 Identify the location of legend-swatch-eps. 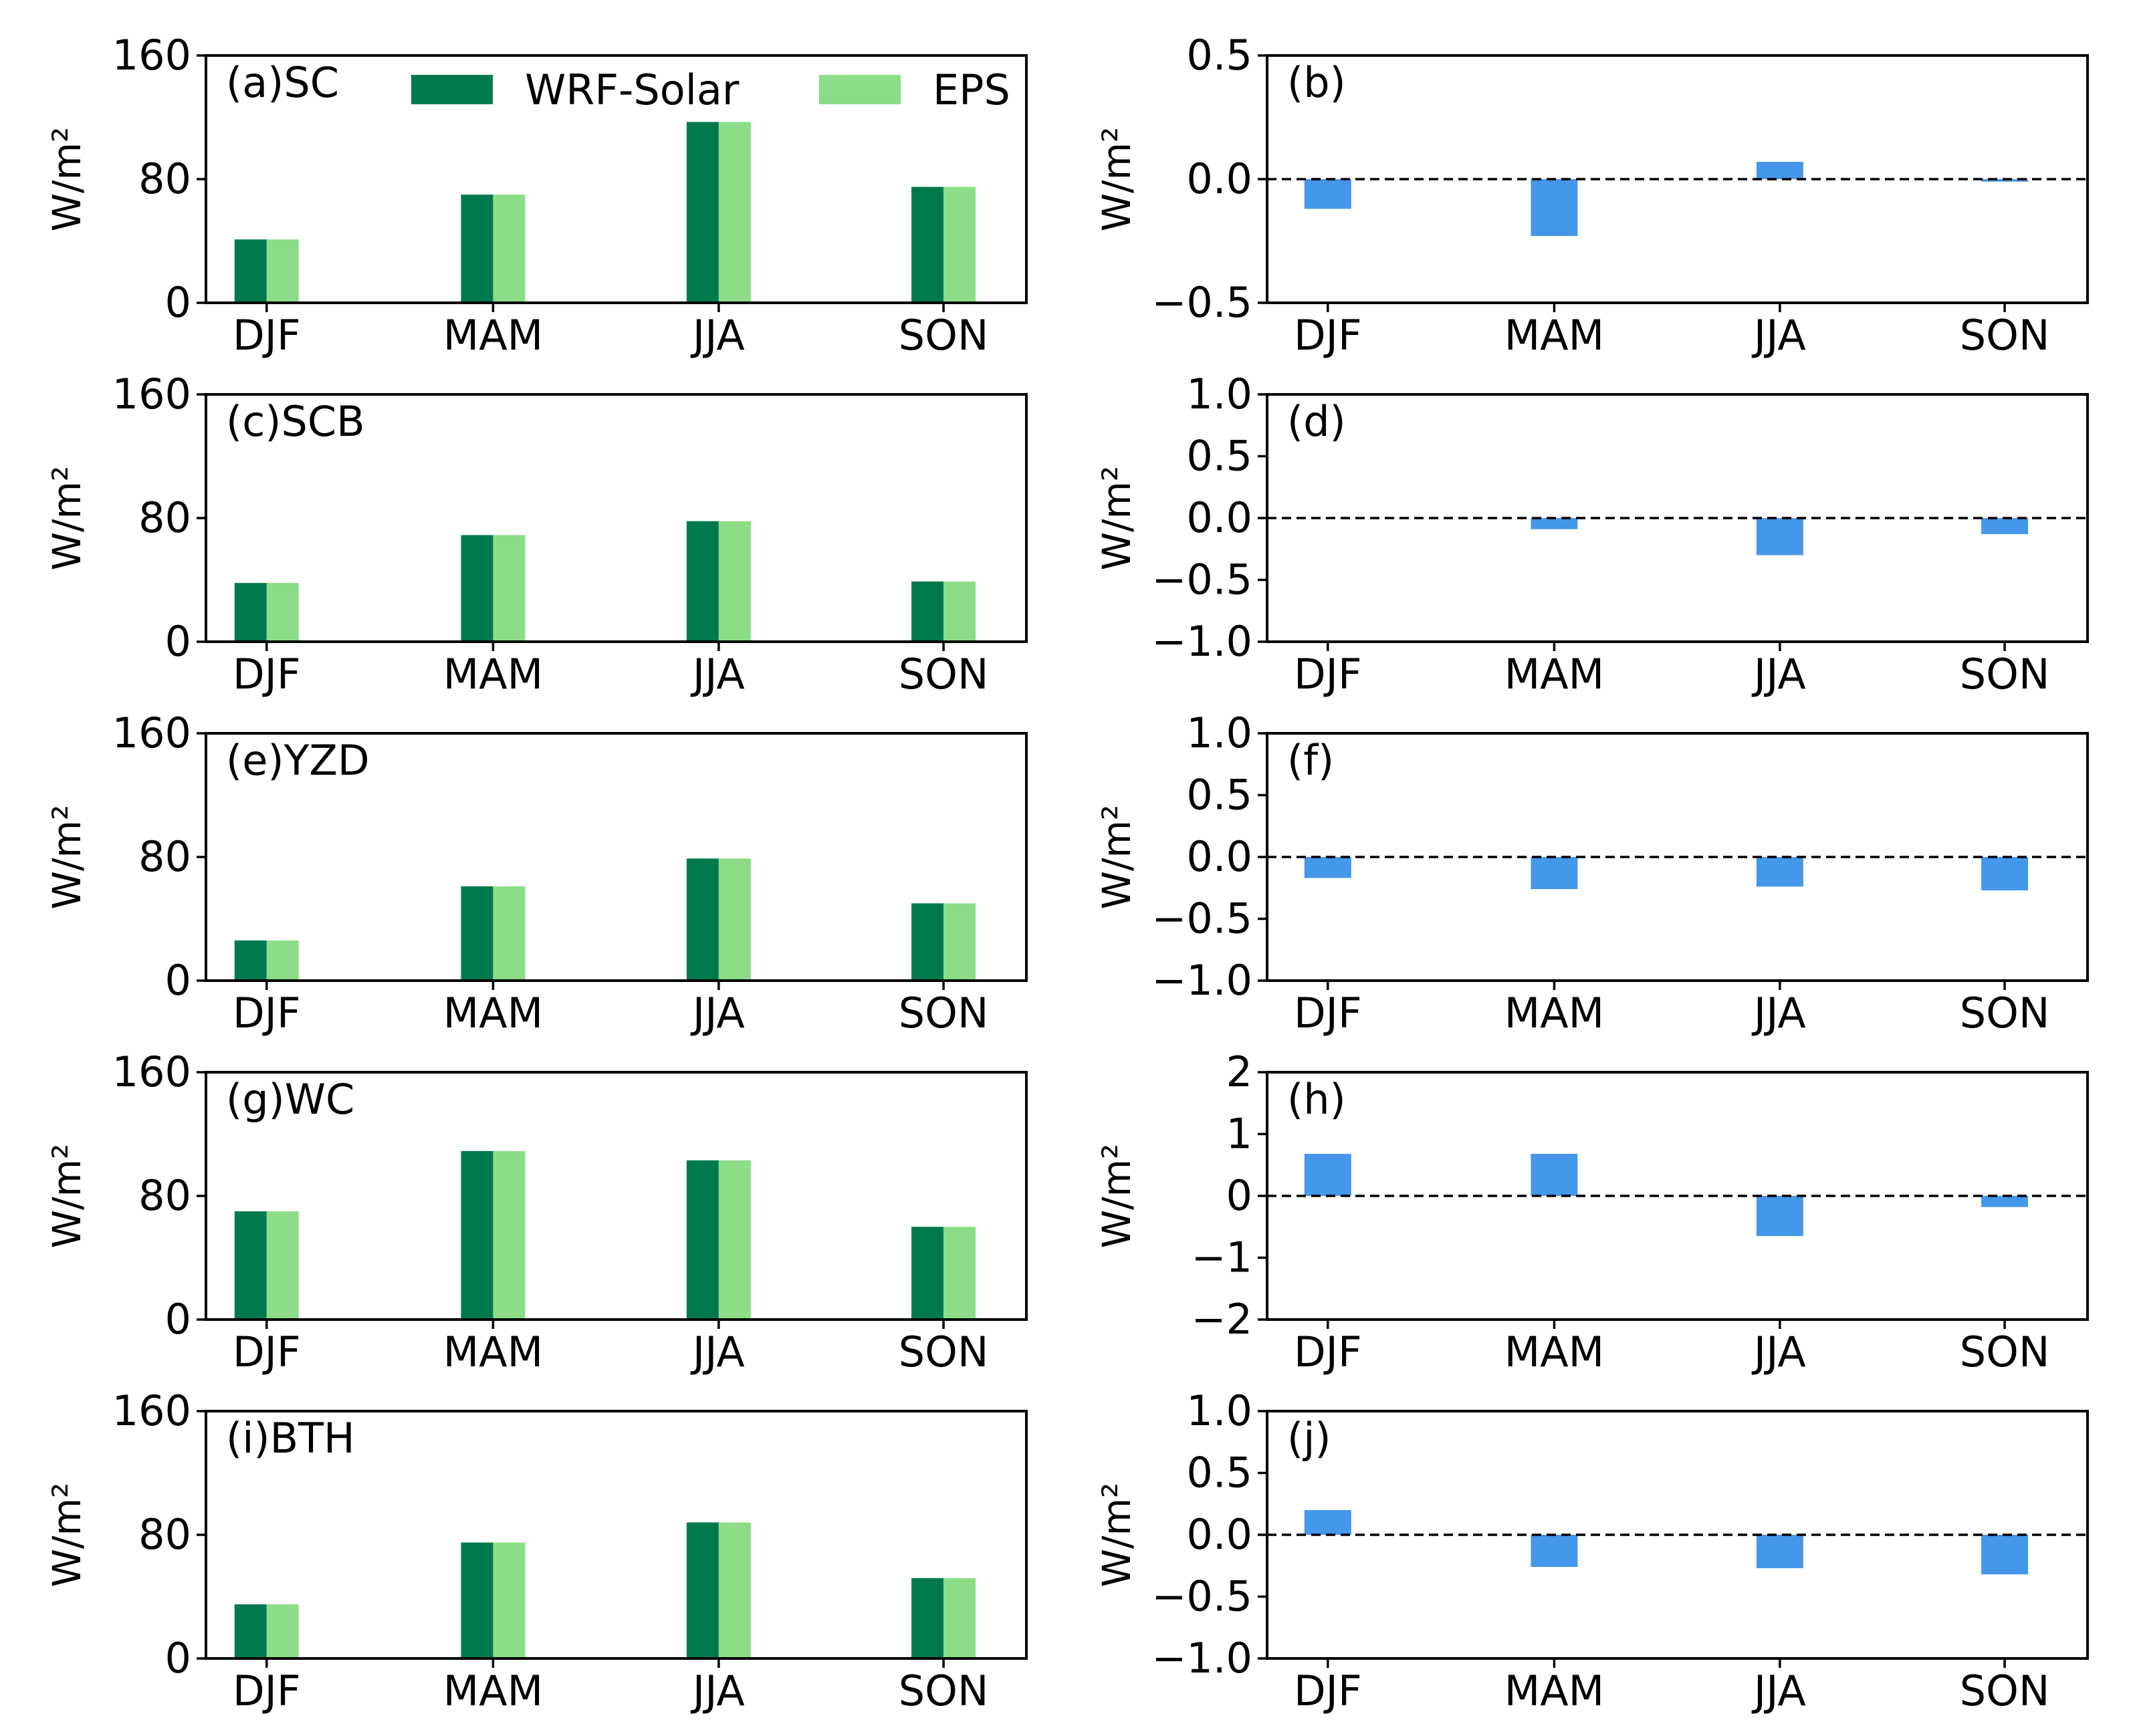
(860, 89).